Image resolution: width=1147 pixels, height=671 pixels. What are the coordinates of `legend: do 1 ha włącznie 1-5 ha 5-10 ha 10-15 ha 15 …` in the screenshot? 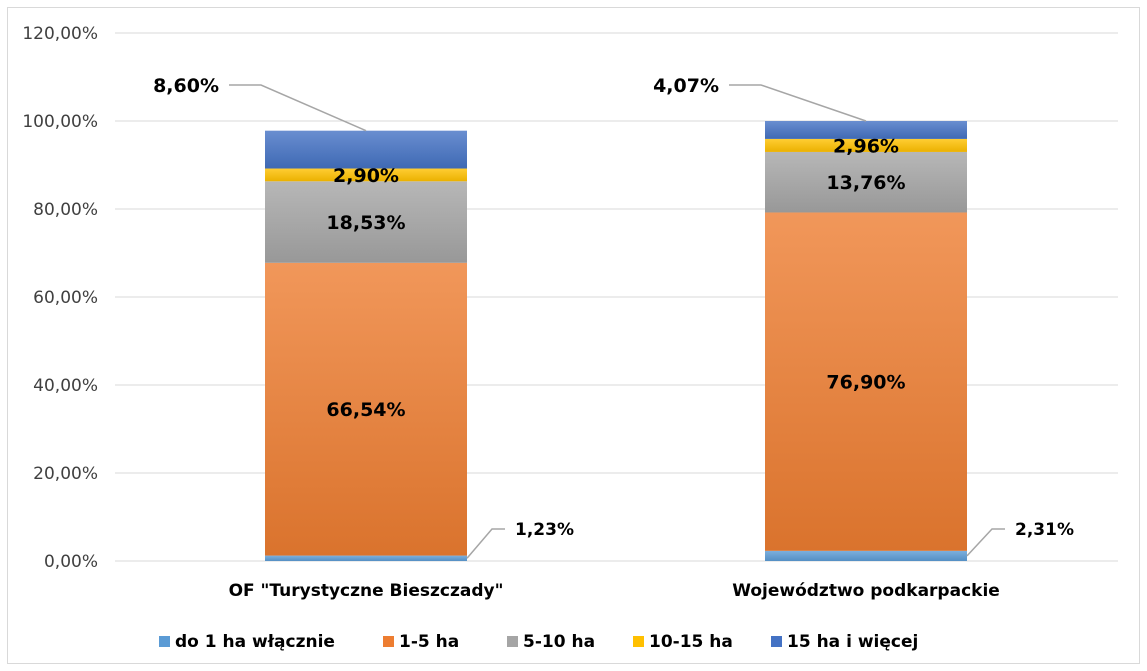 It's located at (538, 642).